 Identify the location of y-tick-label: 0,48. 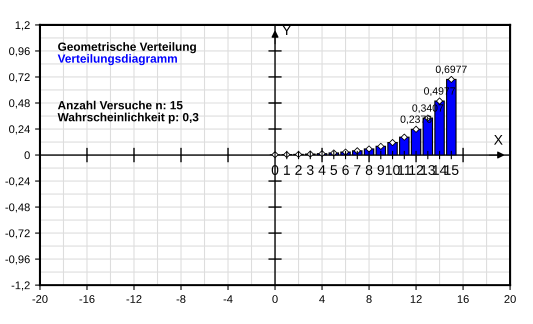
(19, 103).